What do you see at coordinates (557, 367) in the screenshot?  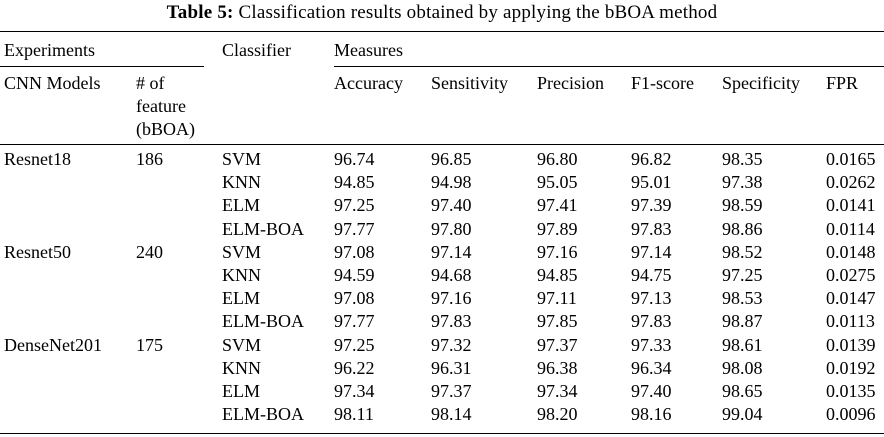 I see `precision-value: 96.38` at bounding box center [557, 367].